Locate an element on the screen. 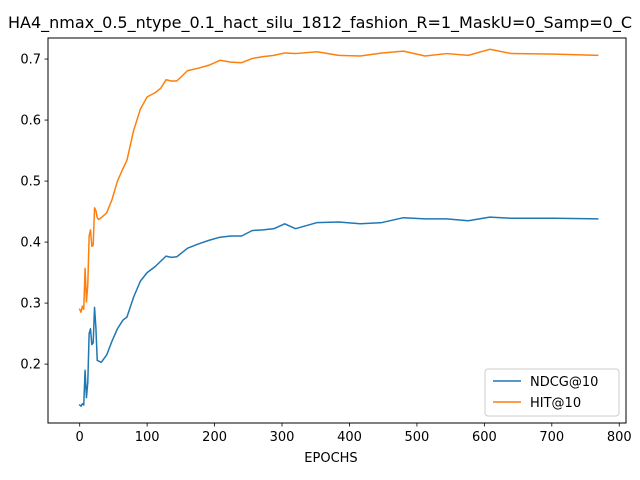  legend-label-ndcg: NDCG@10 is located at coordinates (564, 382).